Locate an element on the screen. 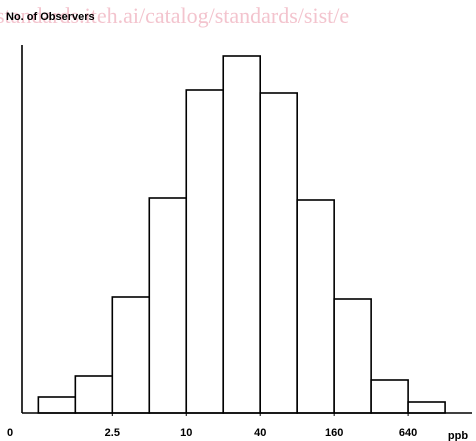 The image size is (476, 441). x-tick-label: 10 is located at coordinates (186, 433).